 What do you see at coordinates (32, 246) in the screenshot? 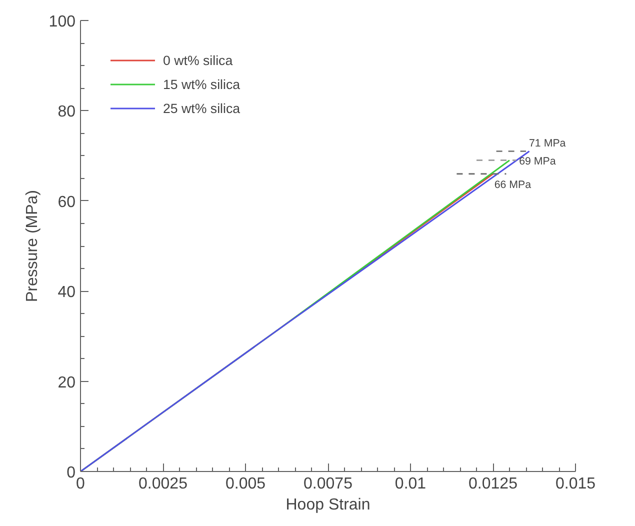
I see `y-axis-title: Pressure (MPa)` at bounding box center [32, 246].